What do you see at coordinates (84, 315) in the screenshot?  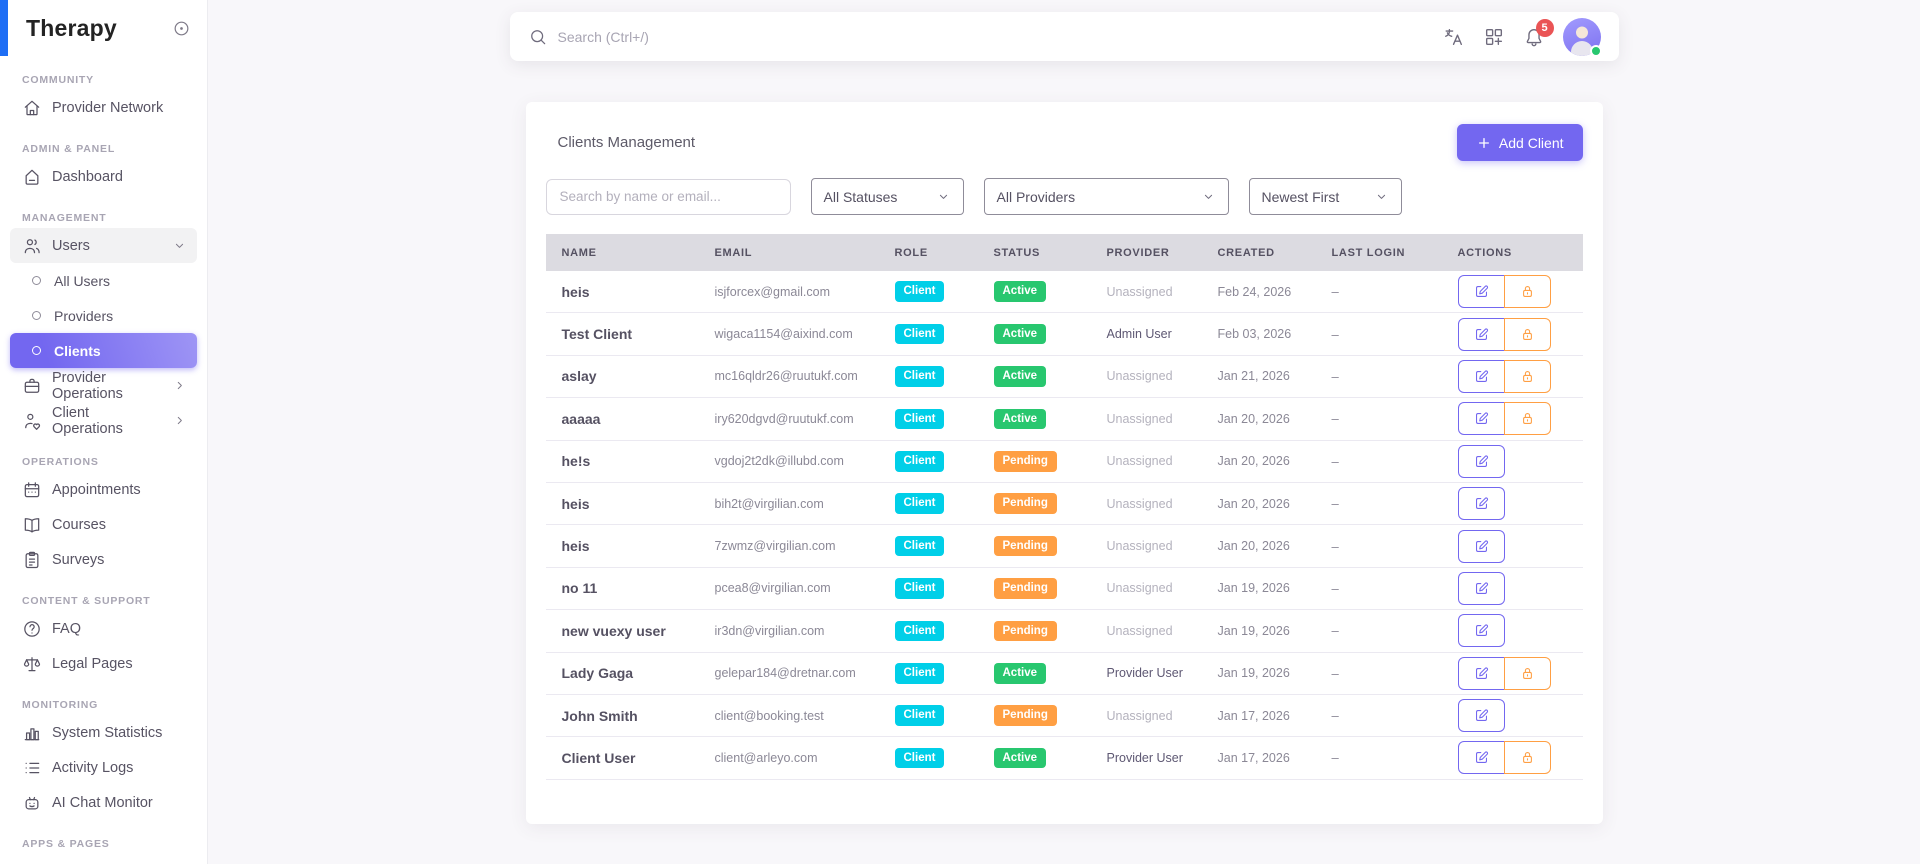 I see `sidebar-subitem-label: Providers` at bounding box center [84, 315].